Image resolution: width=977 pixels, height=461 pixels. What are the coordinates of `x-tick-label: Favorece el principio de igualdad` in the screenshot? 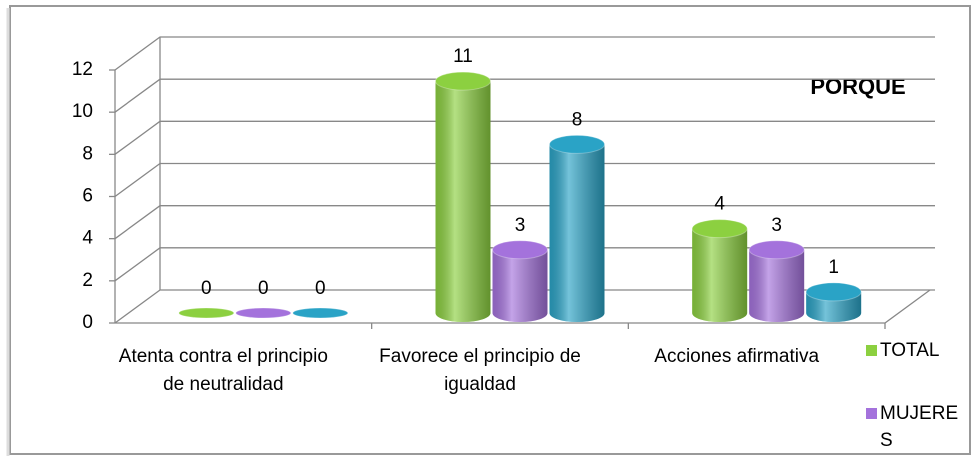 It's located at (480, 370).